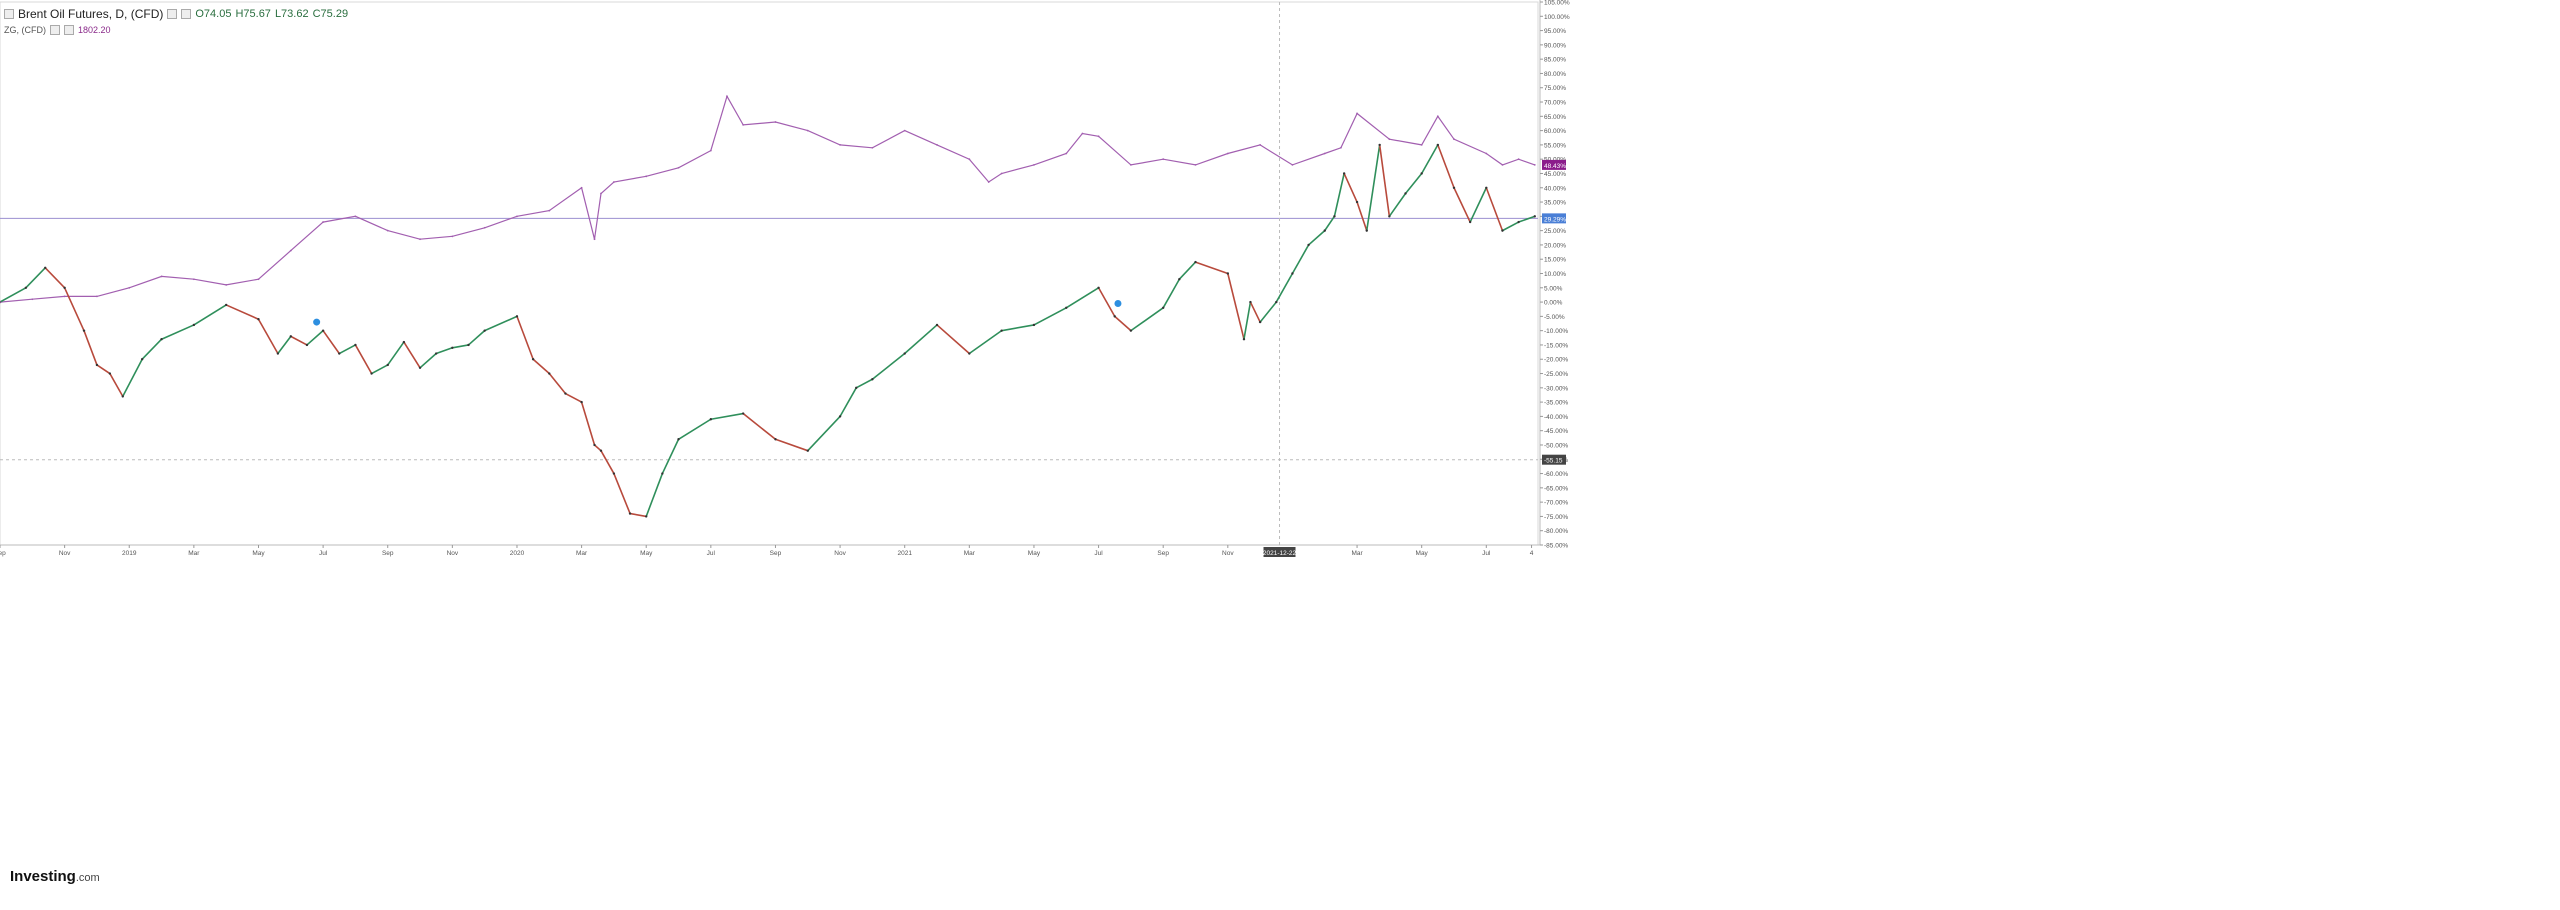 Image resolution: width=2560 pixels, height=910 pixels. I want to click on brent-last-value-tag-bg, so click(1554, 218).